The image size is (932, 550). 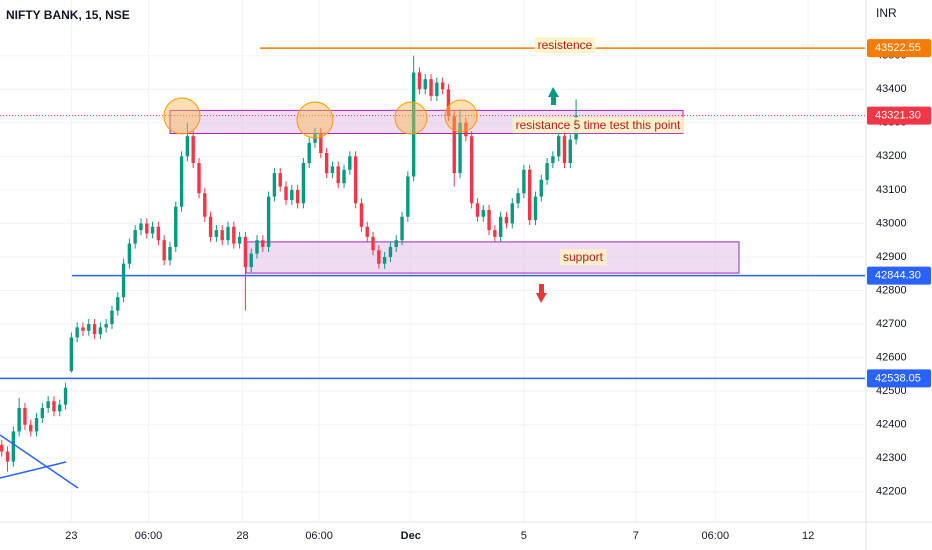 I want to click on price-label: 42844.30, so click(x=898, y=276).